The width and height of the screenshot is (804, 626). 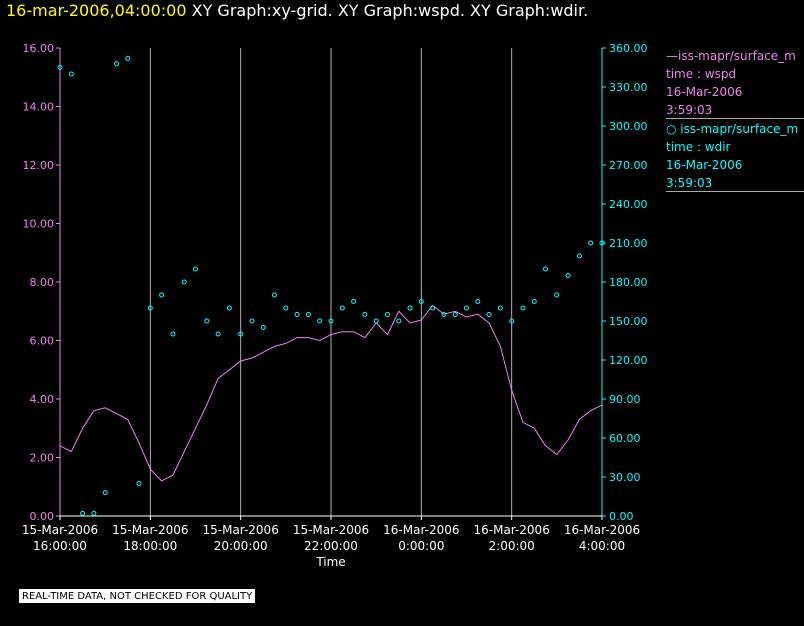 What do you see at coordinates (42, 458) in the screenshot?
I see `y-left-tick-label: 2.00` at bounding box center [42, 458].